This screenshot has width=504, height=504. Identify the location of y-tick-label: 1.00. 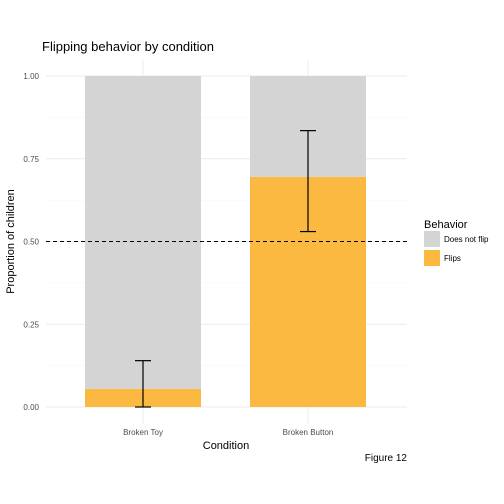
(31, 76).